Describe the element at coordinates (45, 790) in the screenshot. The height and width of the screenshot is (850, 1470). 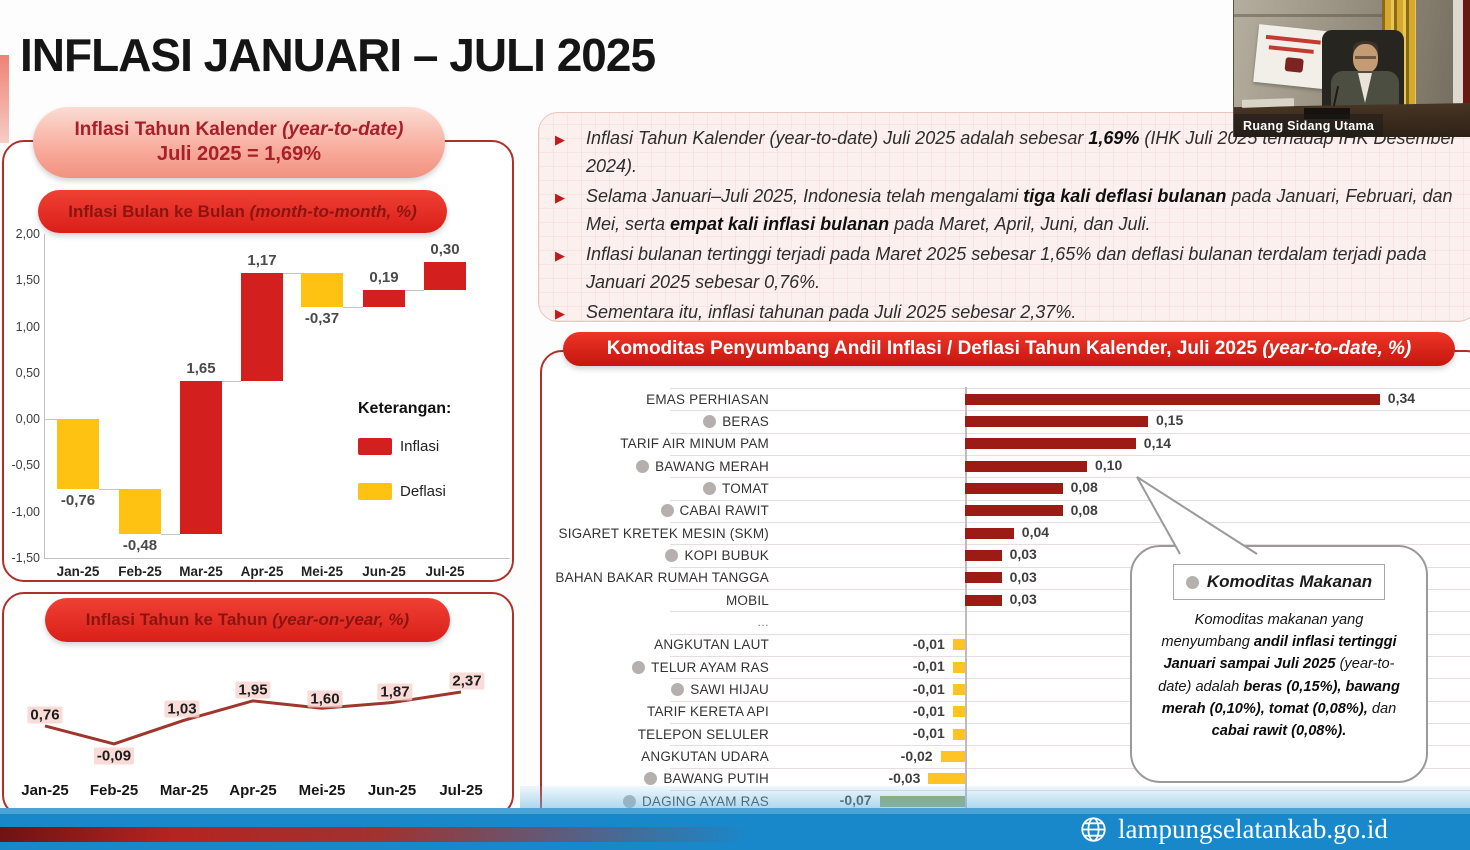
I see `x-axis-label: Jan-25` at that location.